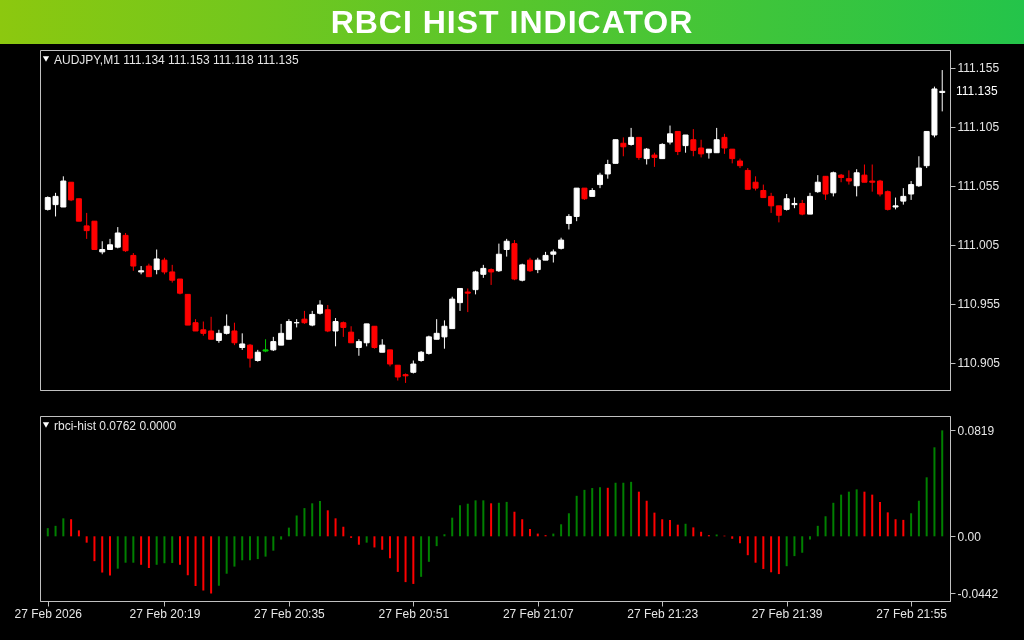  I want to click on y-tick-label: 111.005, so click(978, 245).